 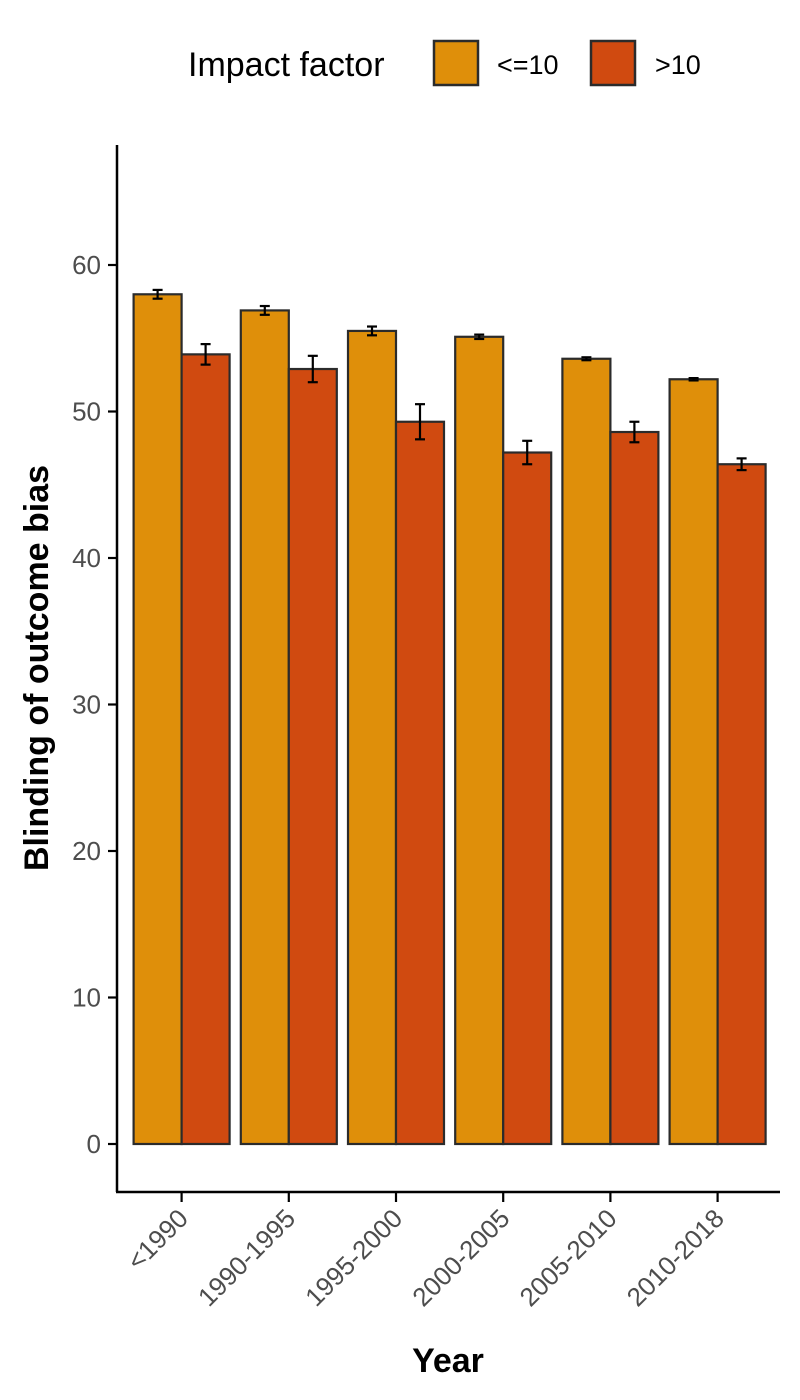 What do you see at coordinates (86, 412) in the screenshot?
I see `y-tick-label-50: 50` at bounding box center [86, 412].